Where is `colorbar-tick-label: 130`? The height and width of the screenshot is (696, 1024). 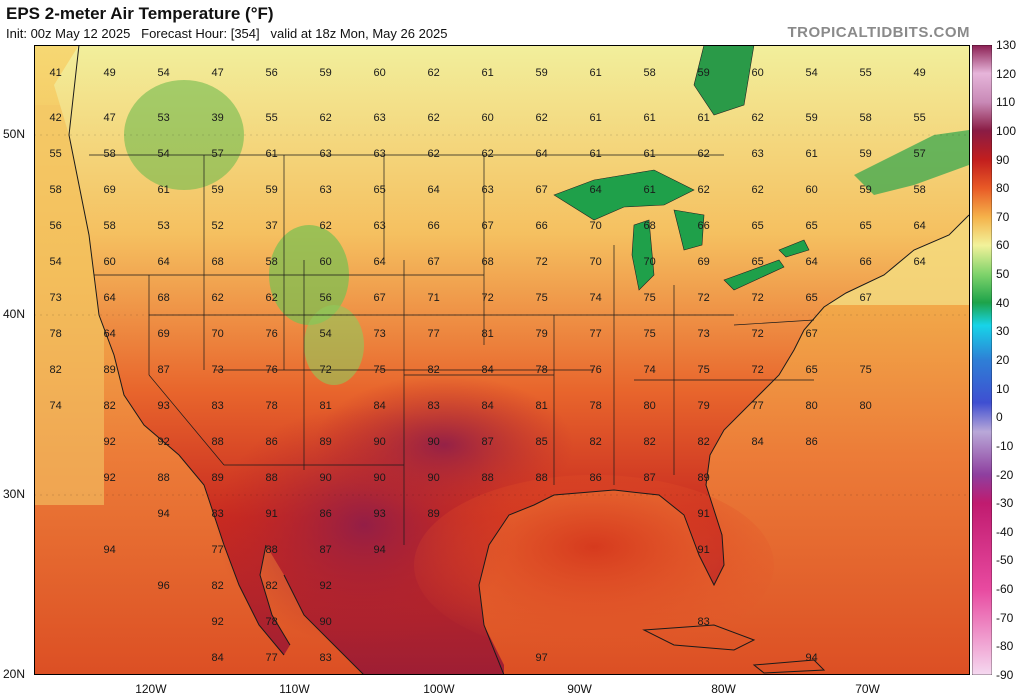 colorbar-tick-label: 130 is located at coordinates (1006, 45).